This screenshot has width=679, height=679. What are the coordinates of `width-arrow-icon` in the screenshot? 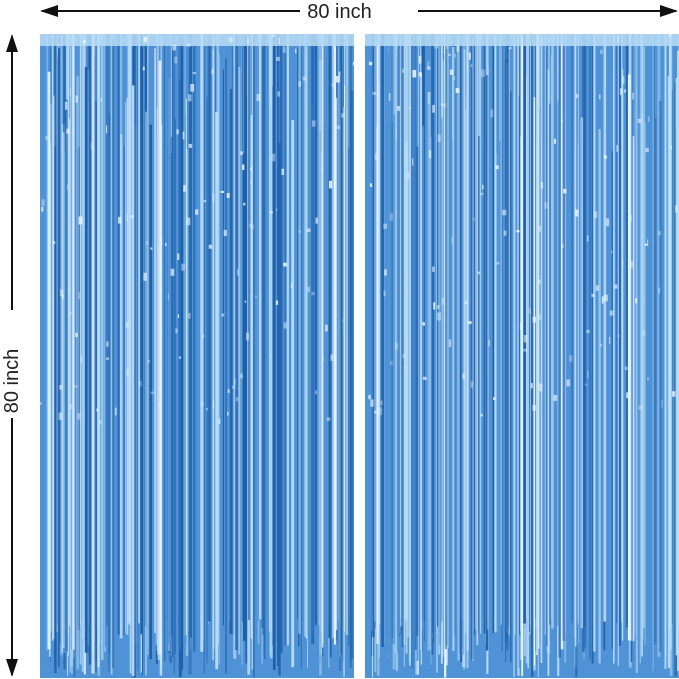 It's located at (359, 11).